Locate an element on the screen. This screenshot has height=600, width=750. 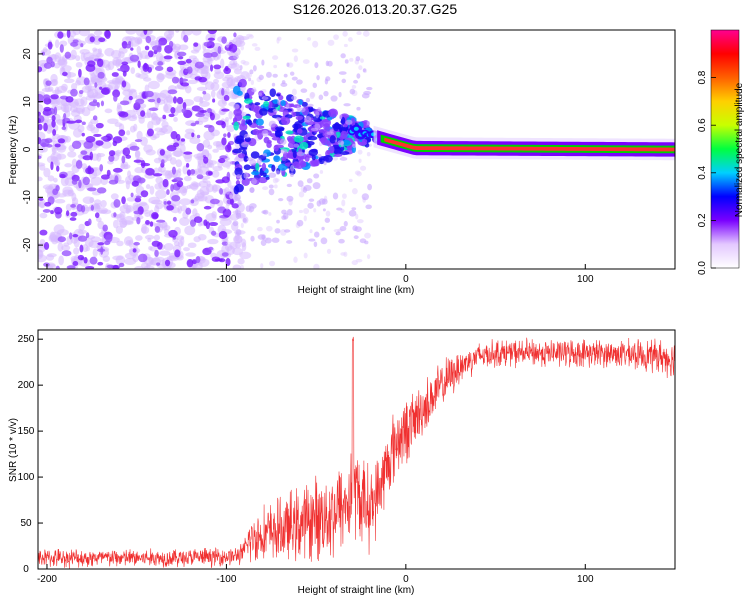
colorbar-tick-label: 0.0 is located at coordinates (702, 268).